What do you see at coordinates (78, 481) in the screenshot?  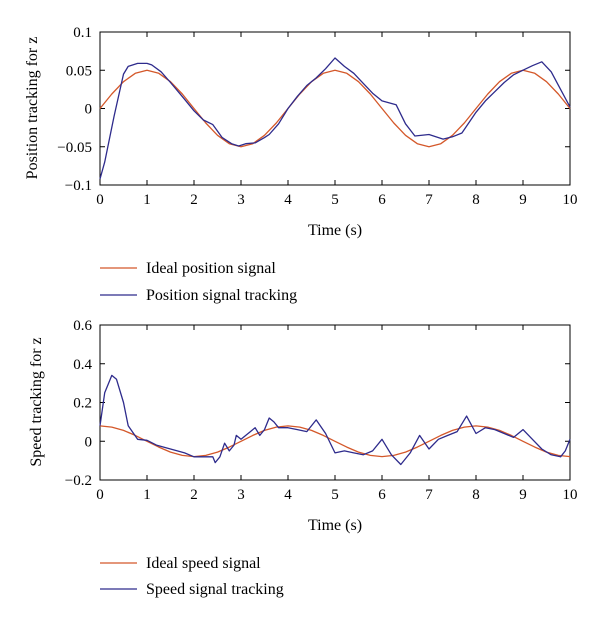 I see `speed-y-tick-label: −0.2` at bounding box center [78, 481].